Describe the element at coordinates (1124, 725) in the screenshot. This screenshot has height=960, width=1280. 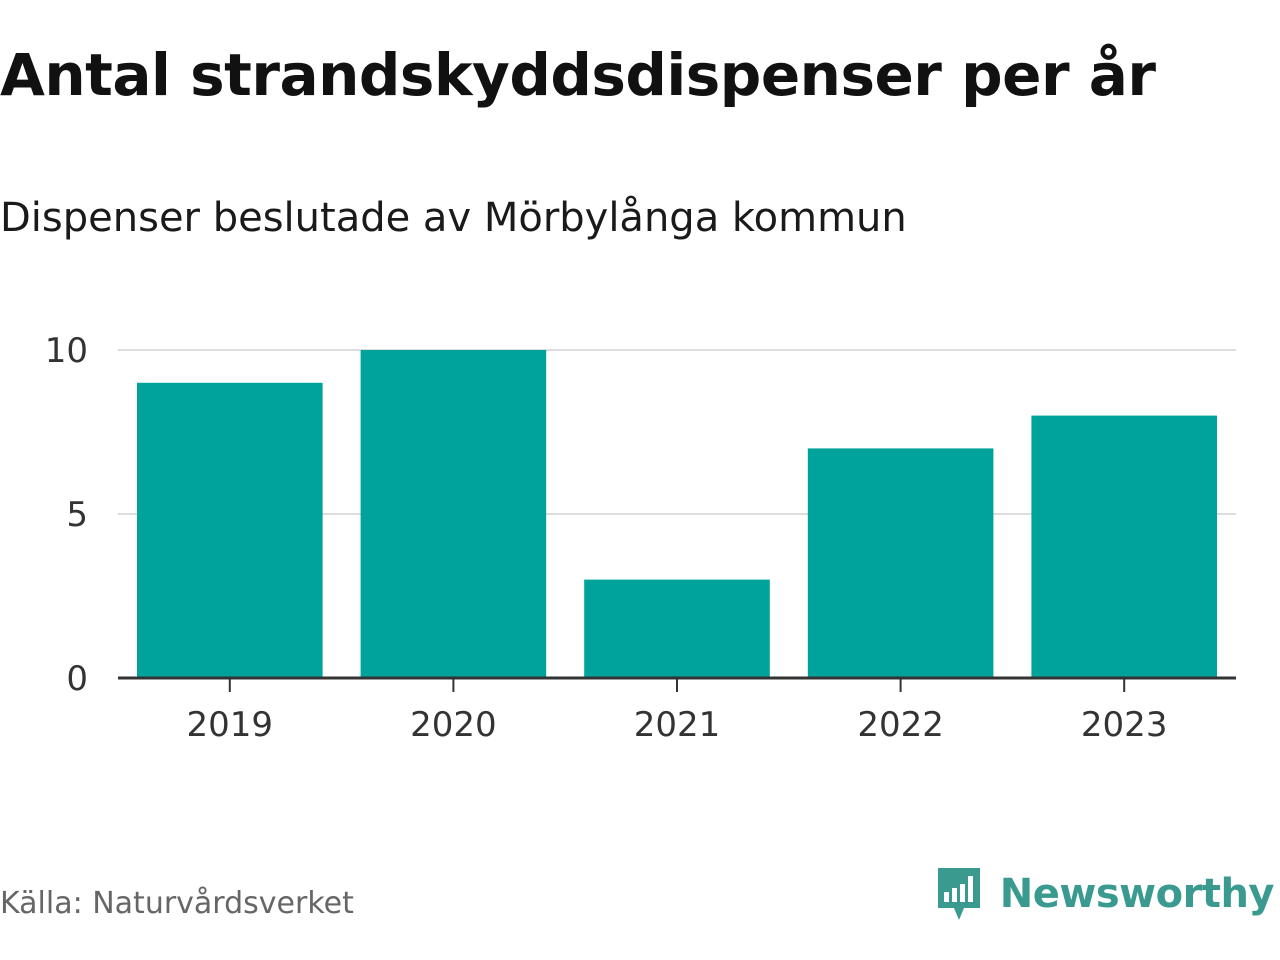
I see `x-tick-label: 2023` at that location.